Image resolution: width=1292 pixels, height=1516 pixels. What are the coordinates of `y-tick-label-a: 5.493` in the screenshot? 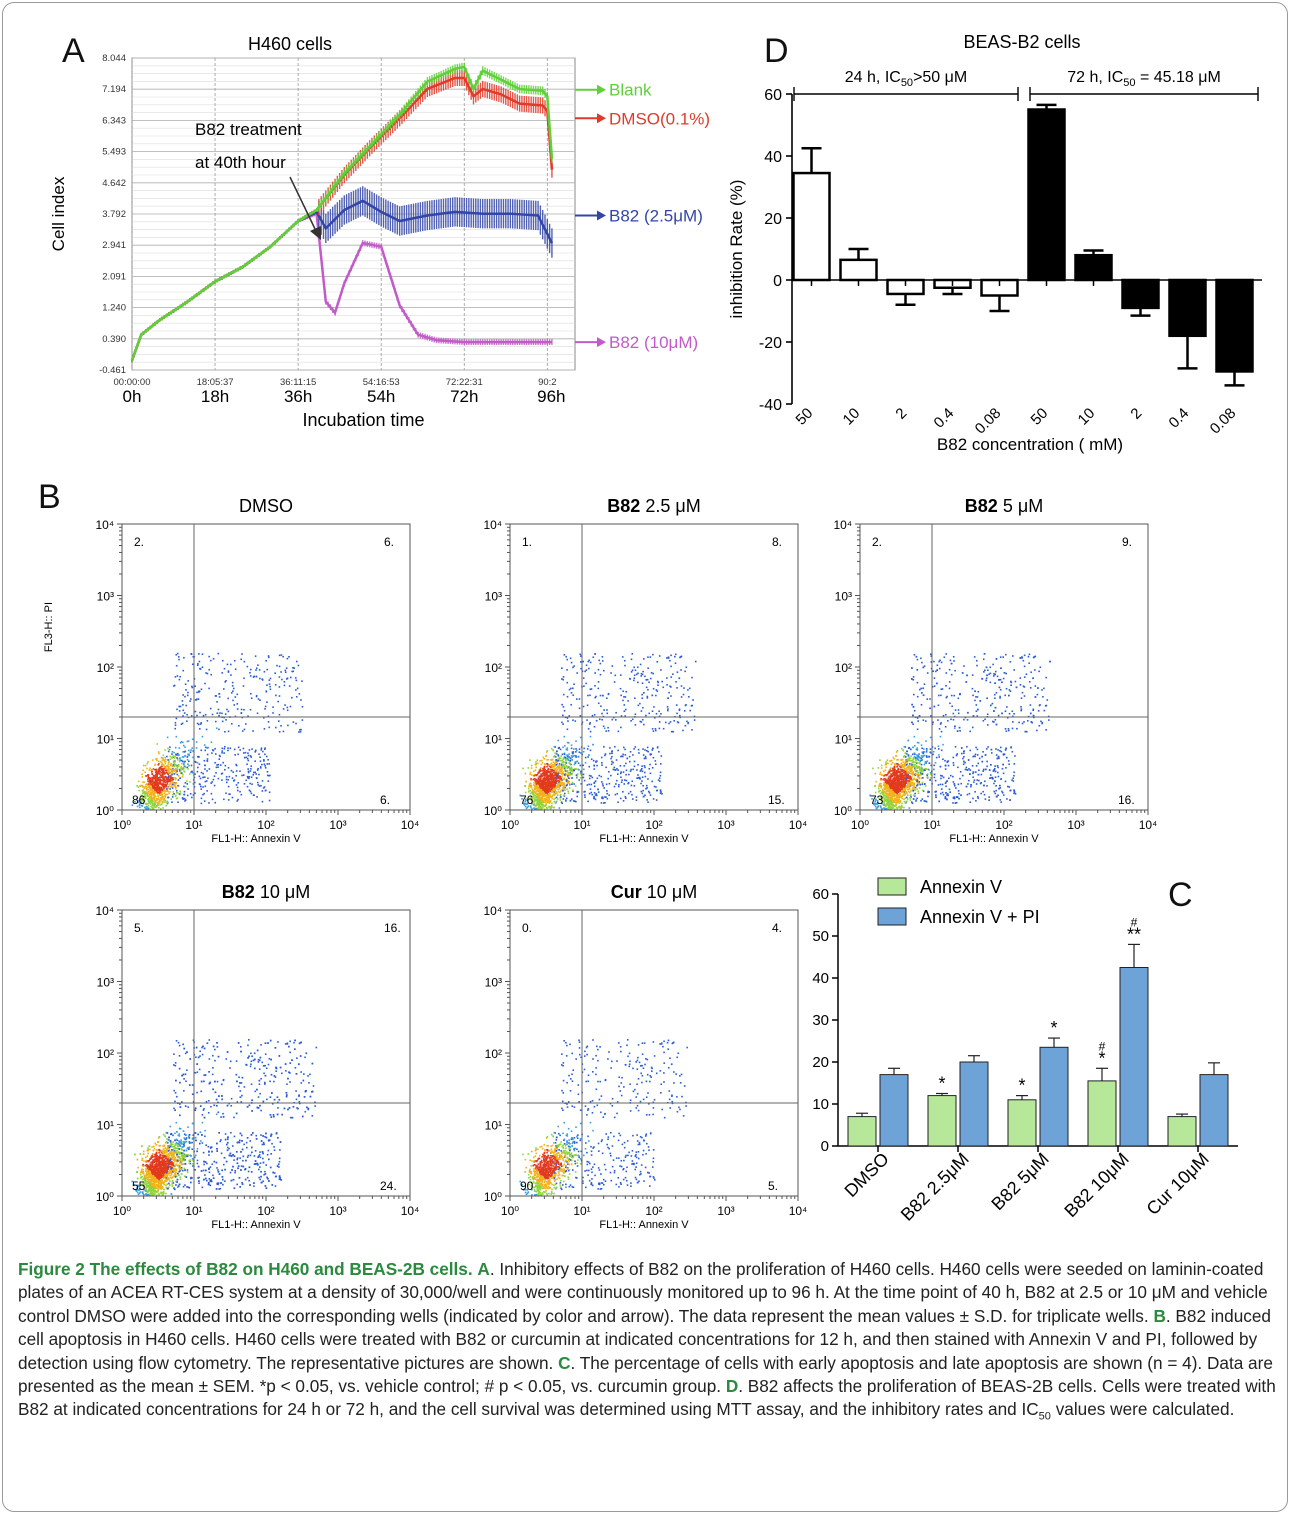 It's located at (114, 152).